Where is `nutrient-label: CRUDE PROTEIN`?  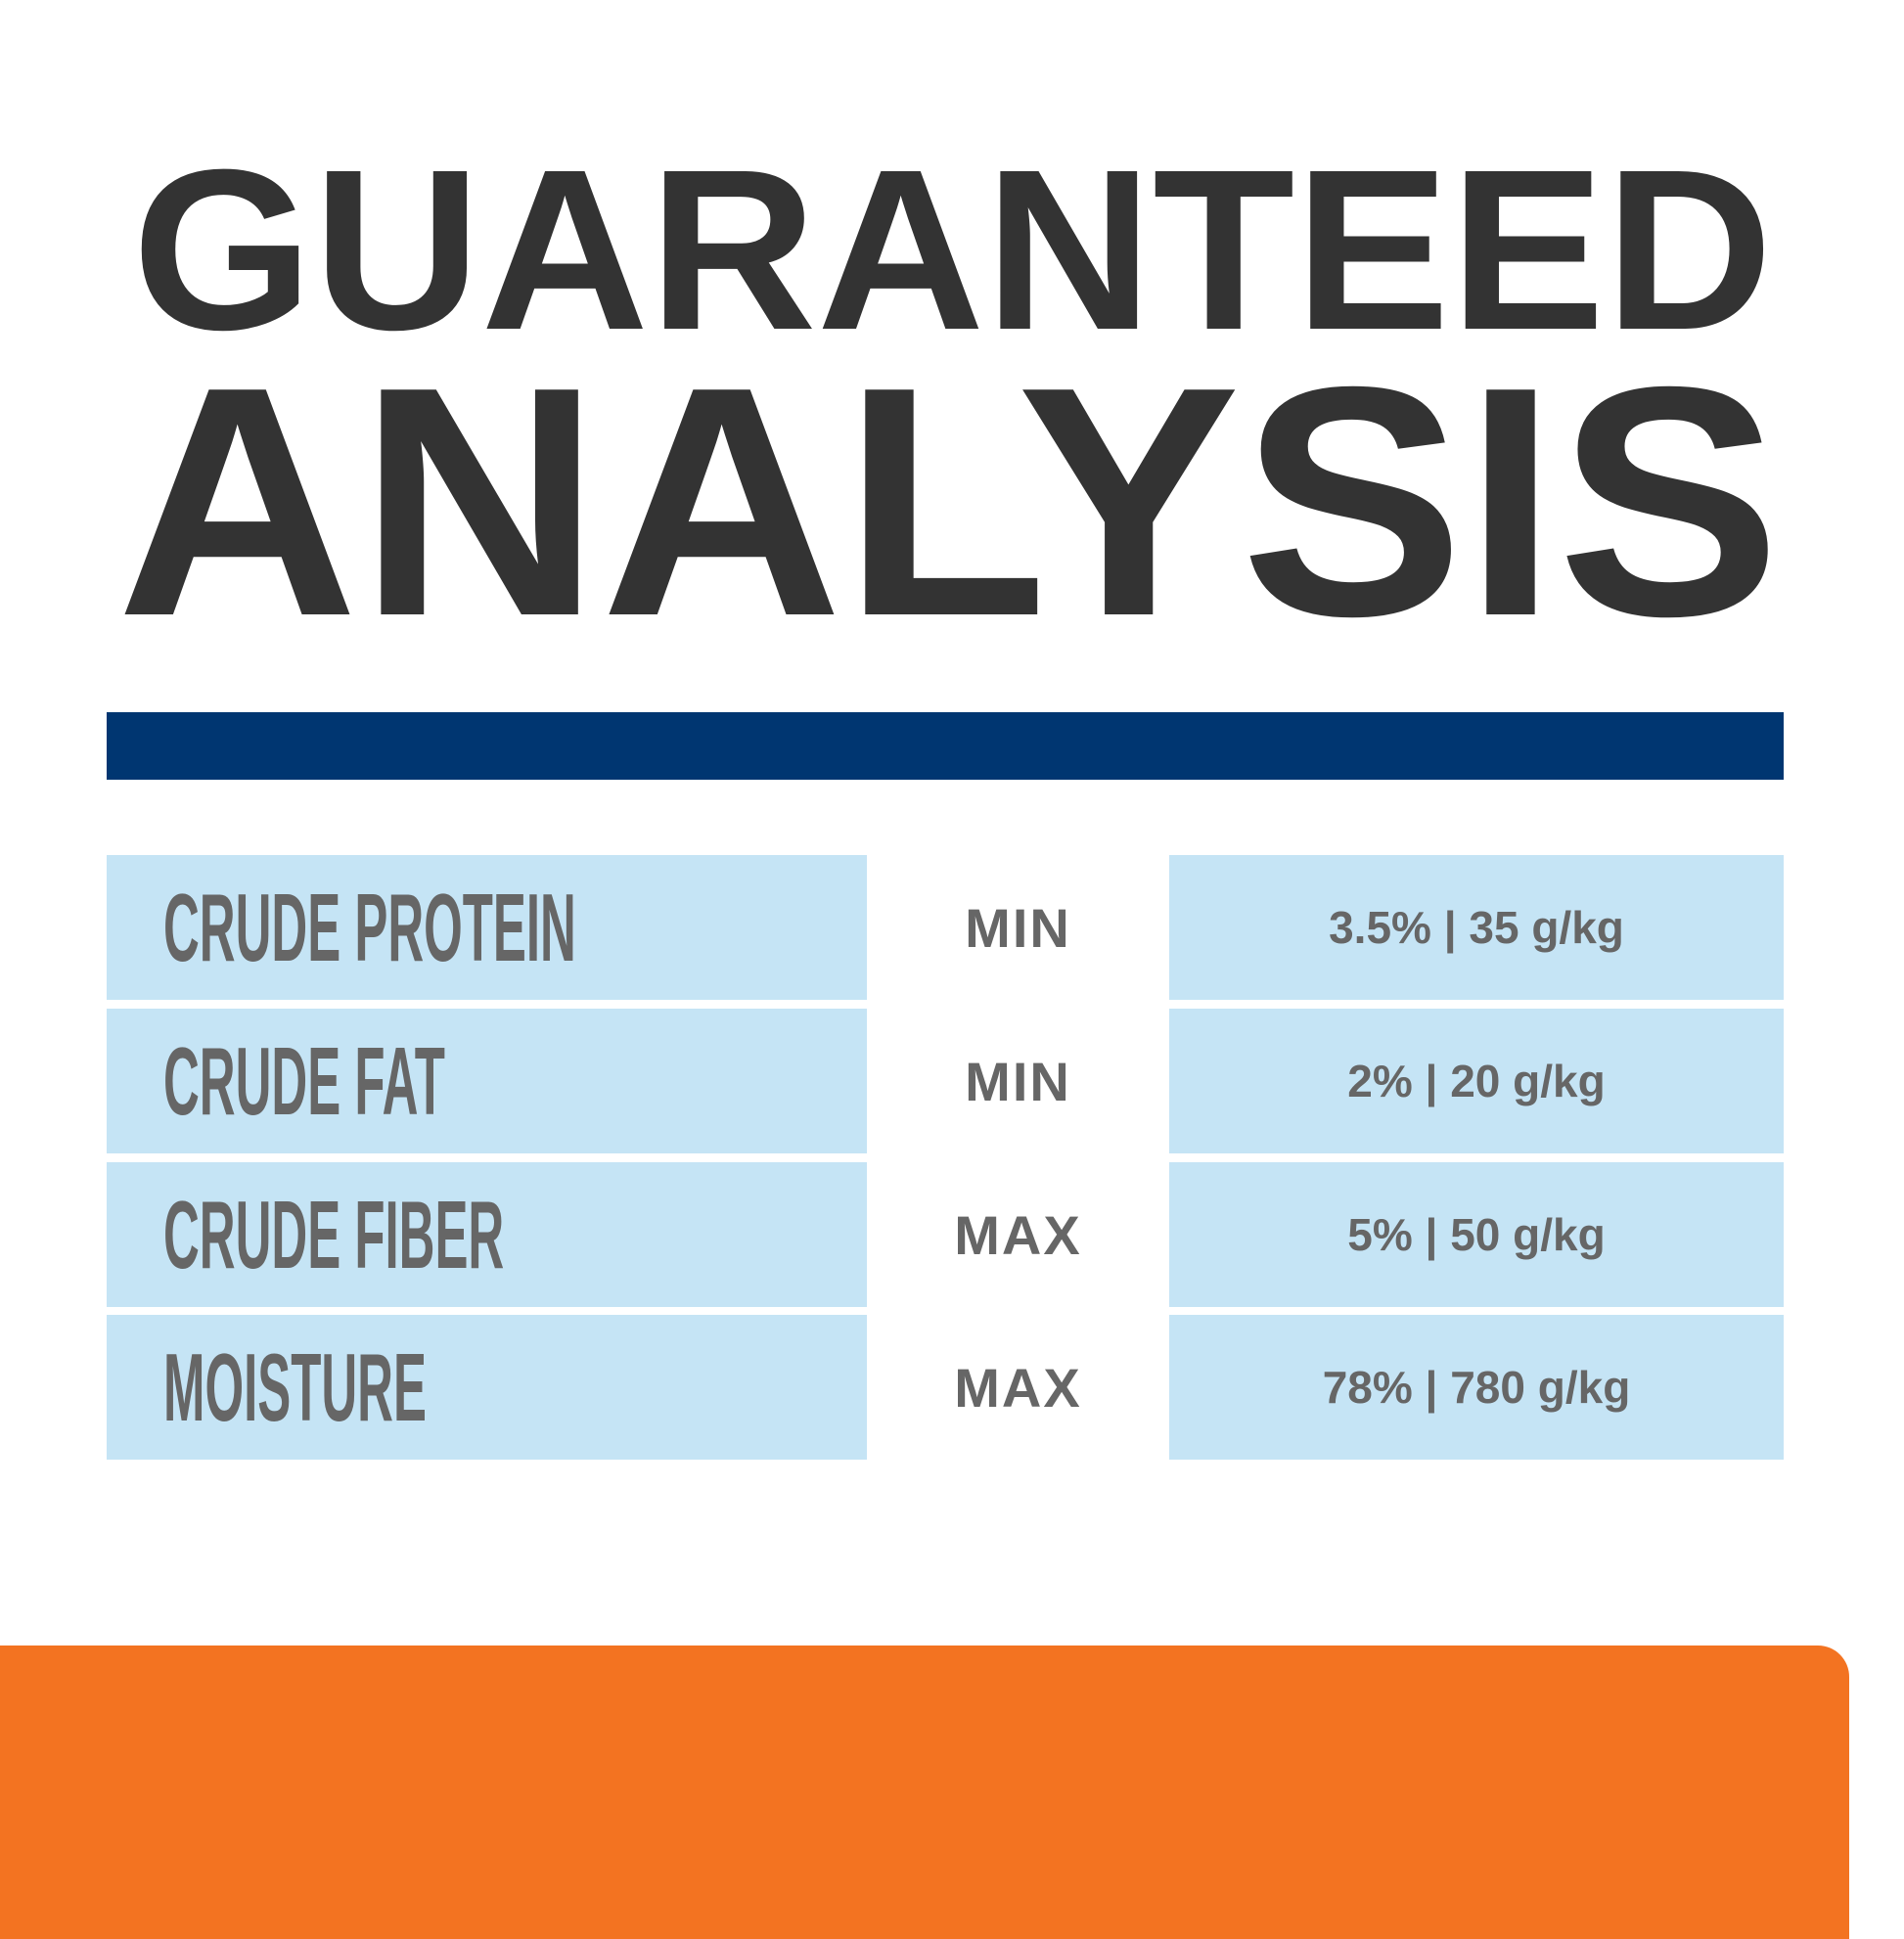 nutrient-label: CRUDE PROTEIN is located at coordinates (369, 927).